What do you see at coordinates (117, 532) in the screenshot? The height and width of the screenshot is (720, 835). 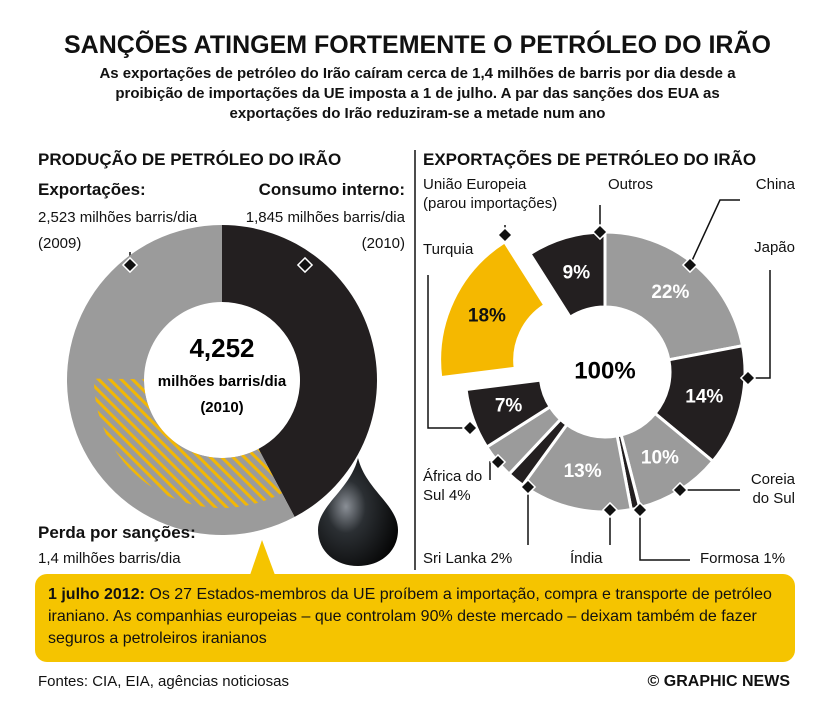 I see `loss-label: Perda por sanções:` at bounding box center [117, 532].